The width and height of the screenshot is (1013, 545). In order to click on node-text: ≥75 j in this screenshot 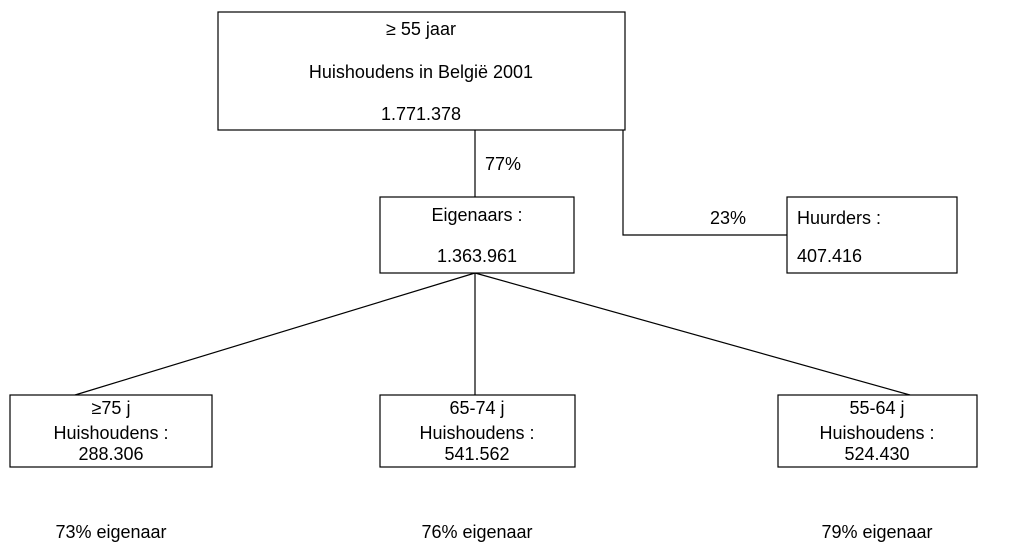, I will do `click(111, 408)`.